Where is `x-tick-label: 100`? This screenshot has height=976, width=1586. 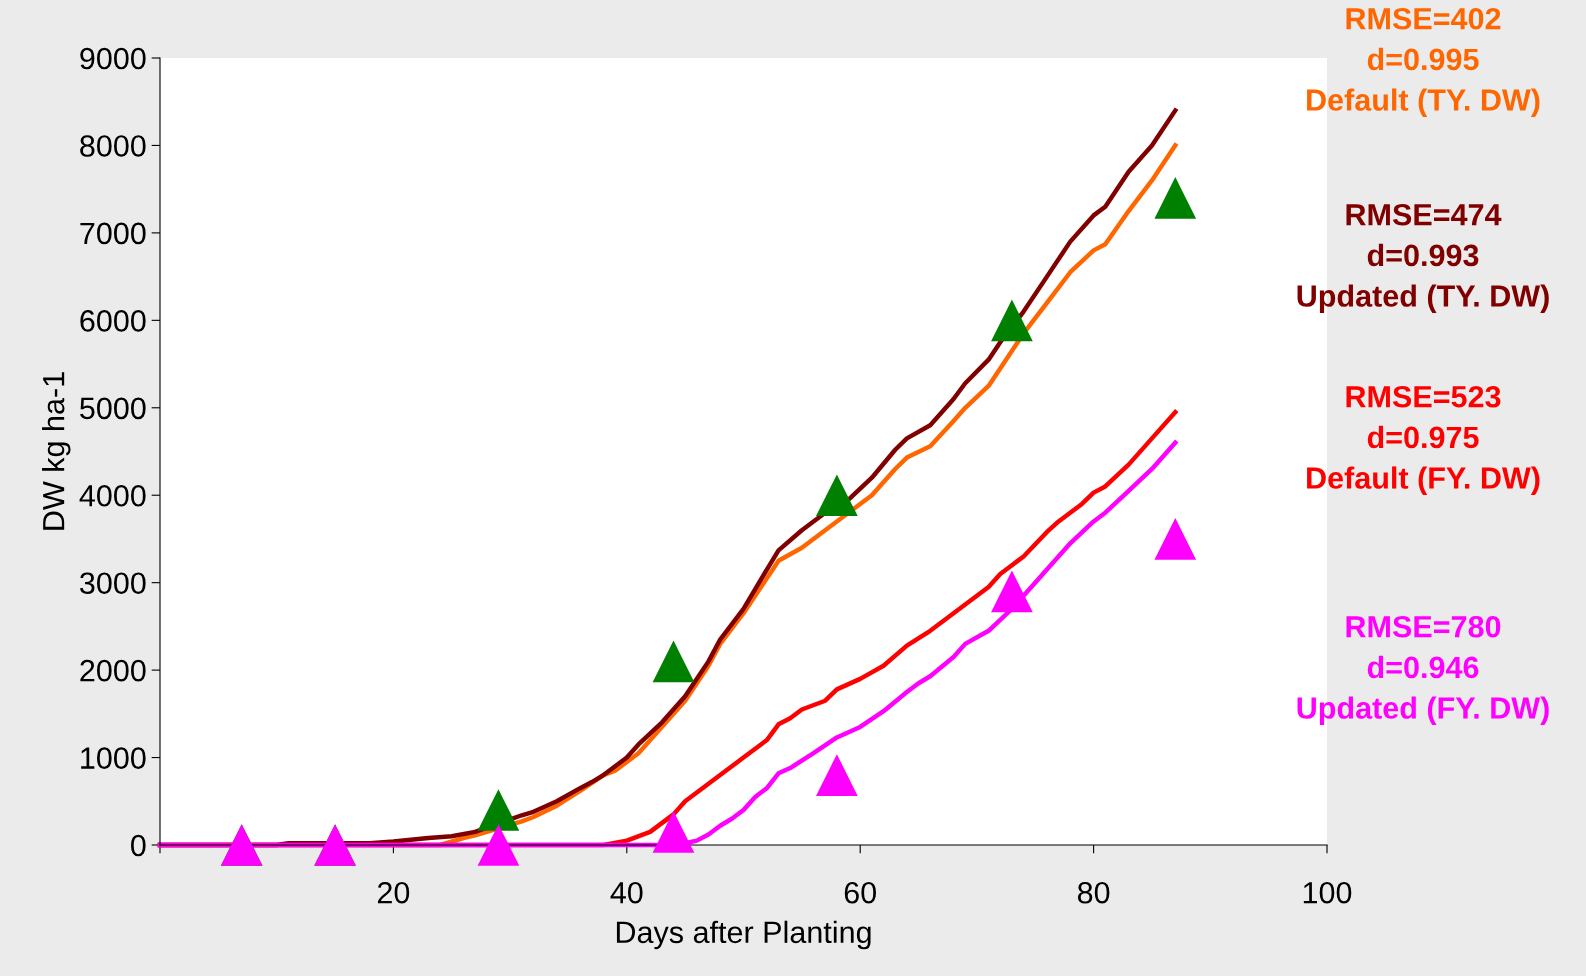 x-tick-label: 100 is located at coordinates (1327, 892).